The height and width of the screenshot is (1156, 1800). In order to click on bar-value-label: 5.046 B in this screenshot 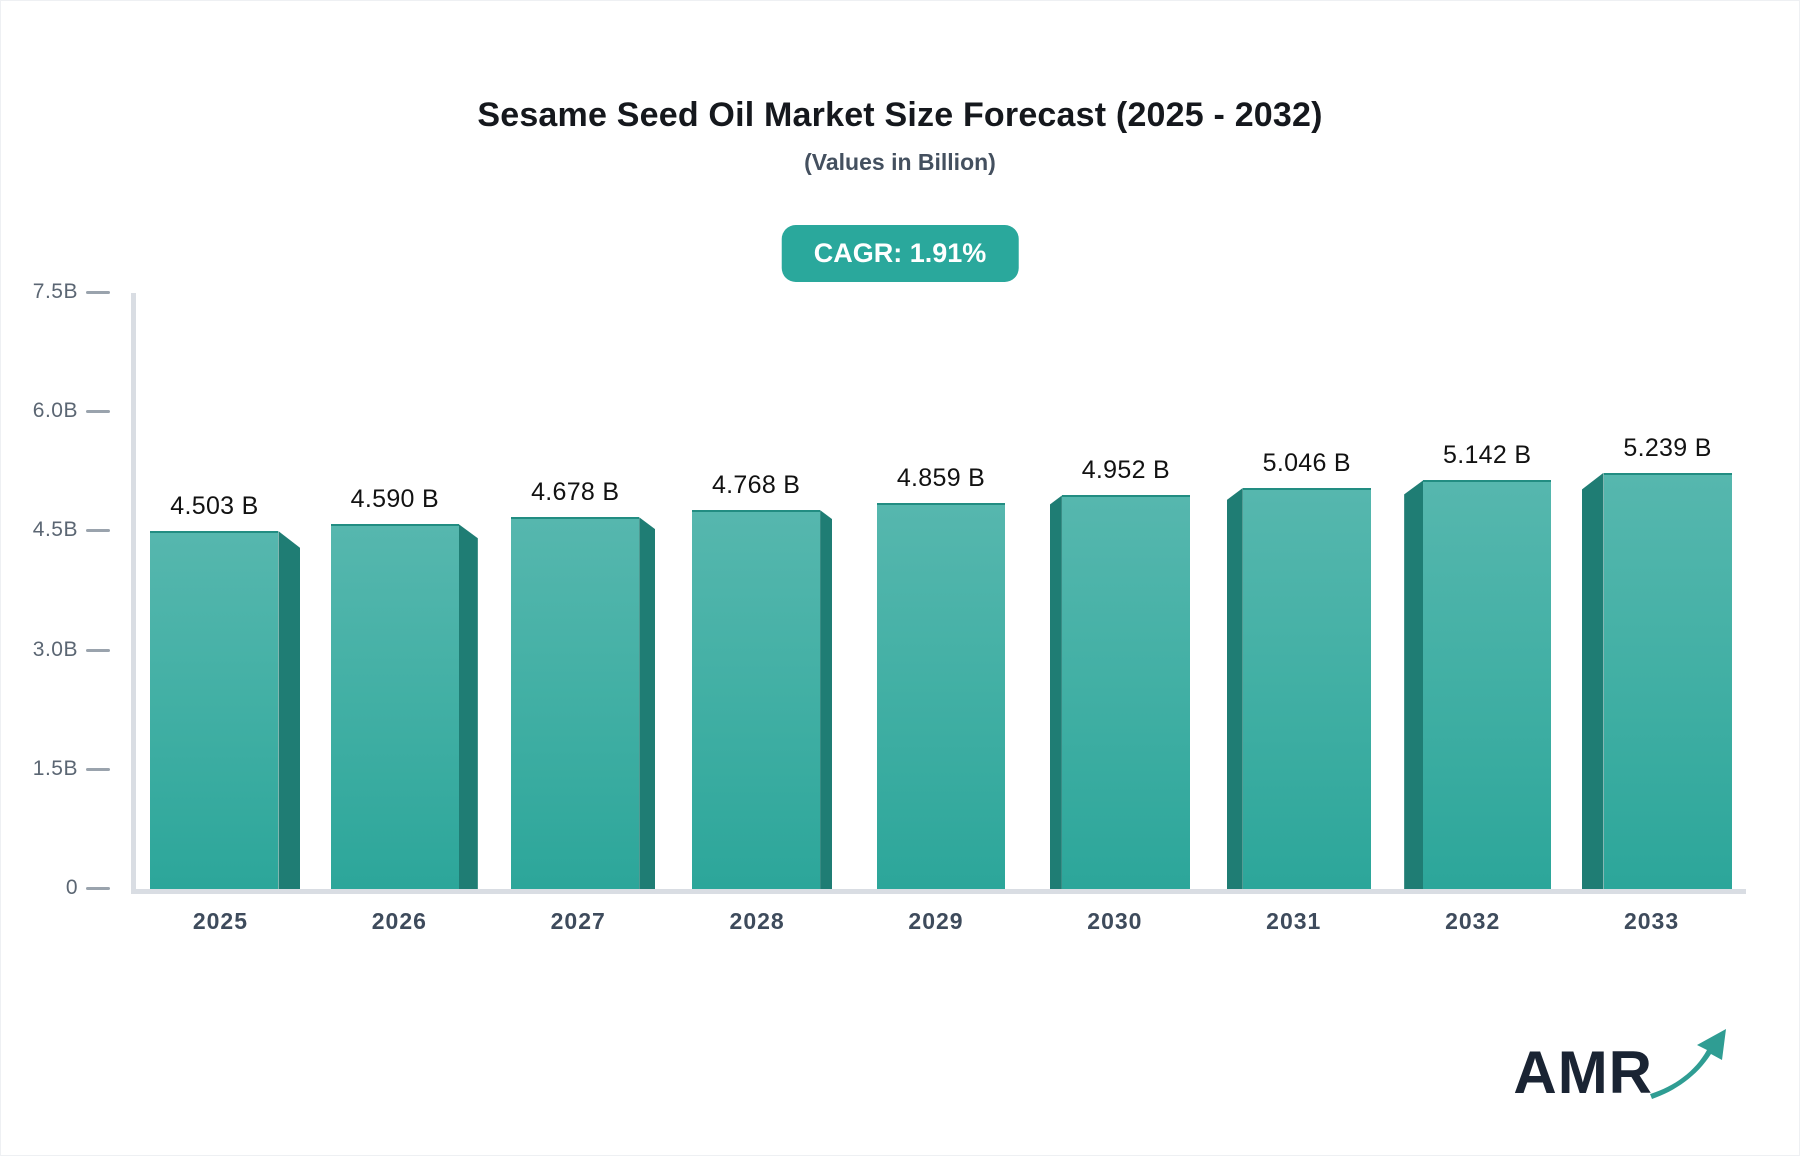, I will do `click(1306, 463)`.